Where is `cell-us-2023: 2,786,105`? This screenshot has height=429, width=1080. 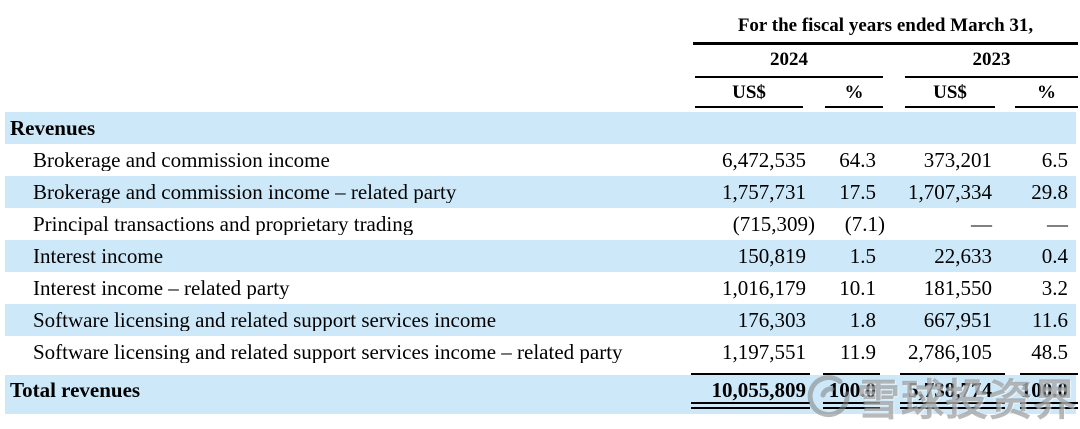 cell-us-2023: 2,786,105 is located at coordinates (950, 351).